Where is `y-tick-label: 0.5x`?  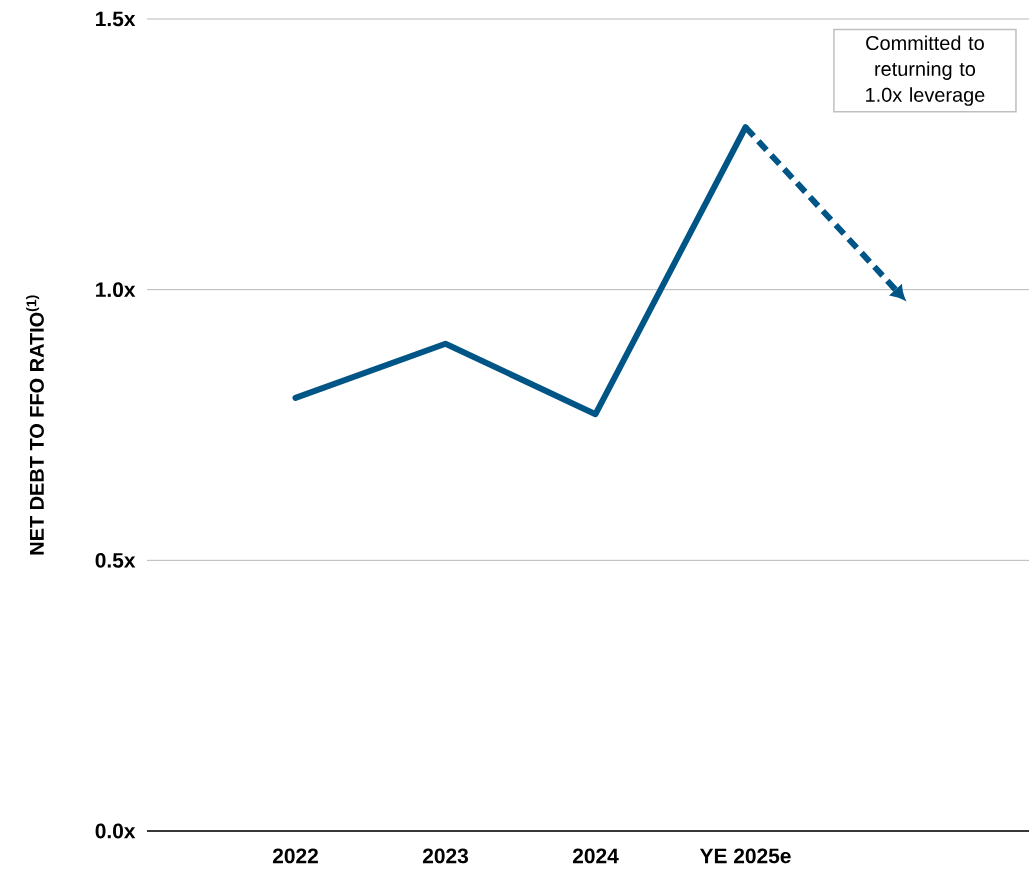 y-tick-label: 0.5x is located at coordinates (115, 560).